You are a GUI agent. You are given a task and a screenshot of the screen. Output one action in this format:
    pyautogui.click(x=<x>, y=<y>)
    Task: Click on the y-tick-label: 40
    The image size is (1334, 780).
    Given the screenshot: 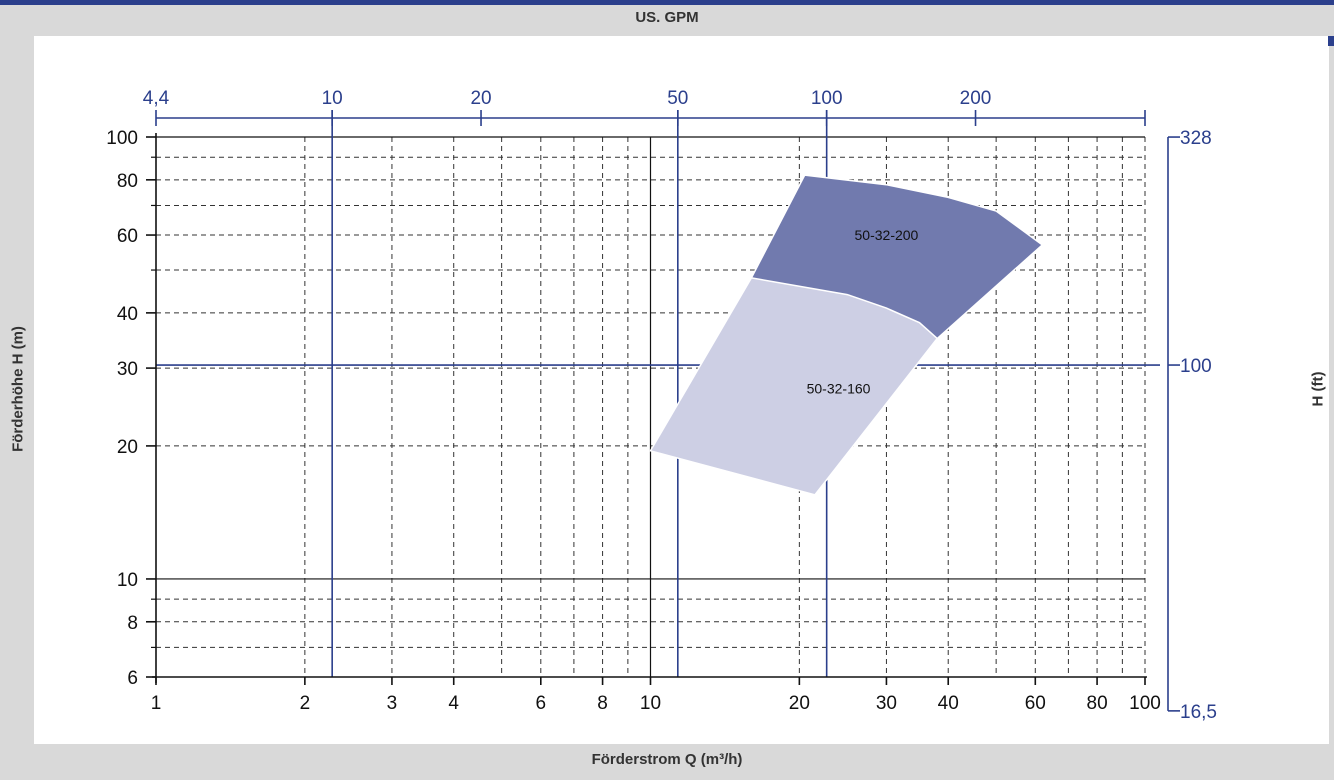 What is the action you would take?
    pyautogui.click(x=127, y=314)
    